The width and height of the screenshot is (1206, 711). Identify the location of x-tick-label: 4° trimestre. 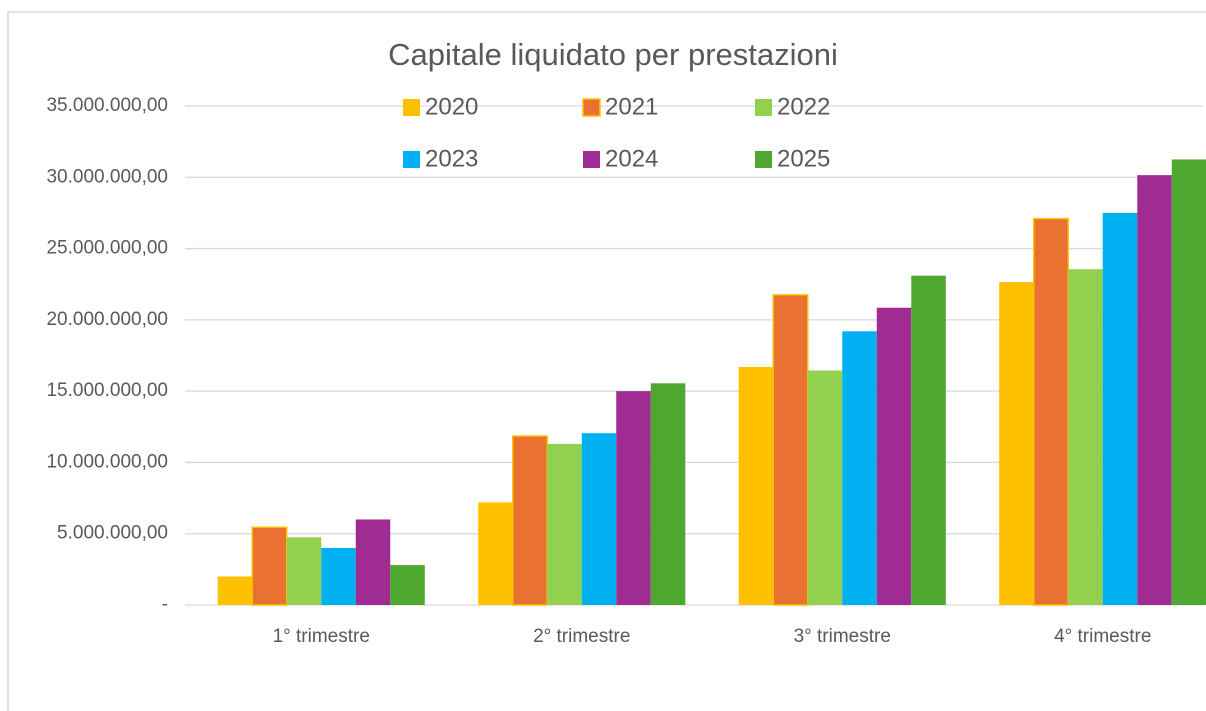
(1102, 636).